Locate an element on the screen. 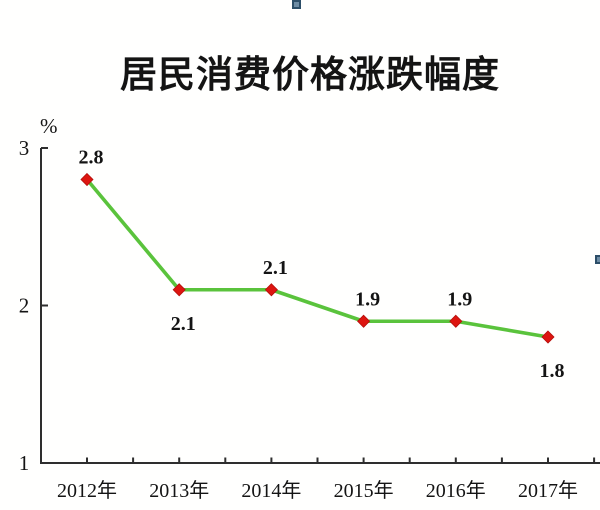  y-axis-unit-label: % is located at coordinates (49, 126).